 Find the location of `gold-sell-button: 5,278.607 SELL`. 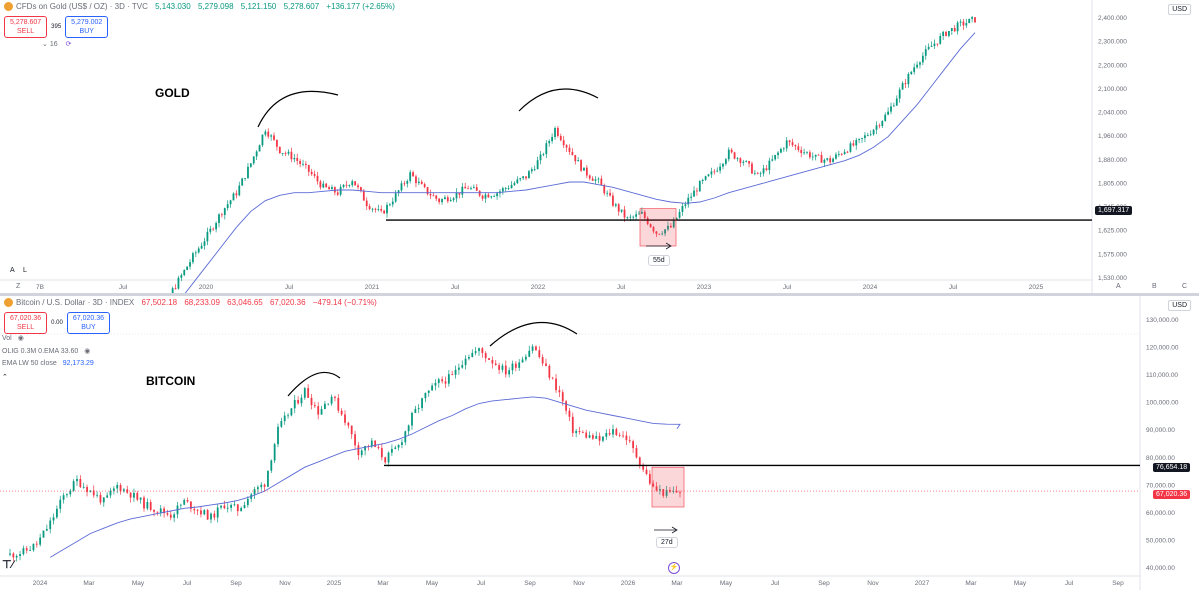

gold-sell-button: 5,278.607 SELL is located at coordinates (26, 27).